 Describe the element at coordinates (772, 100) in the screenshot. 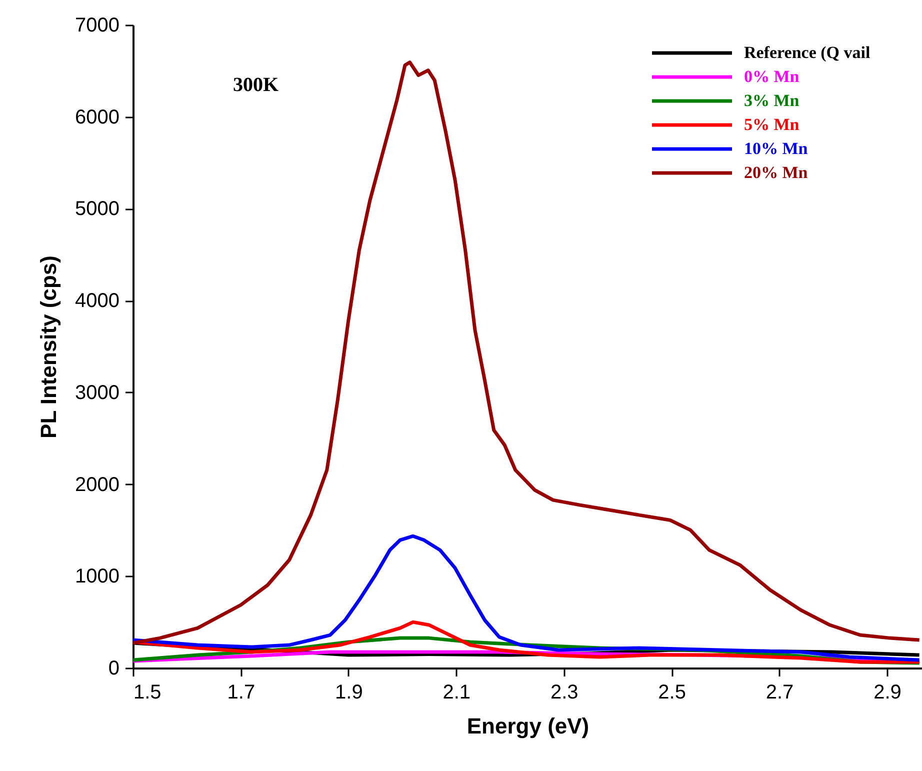

I see `legend-label: 3% Mn` at that location.